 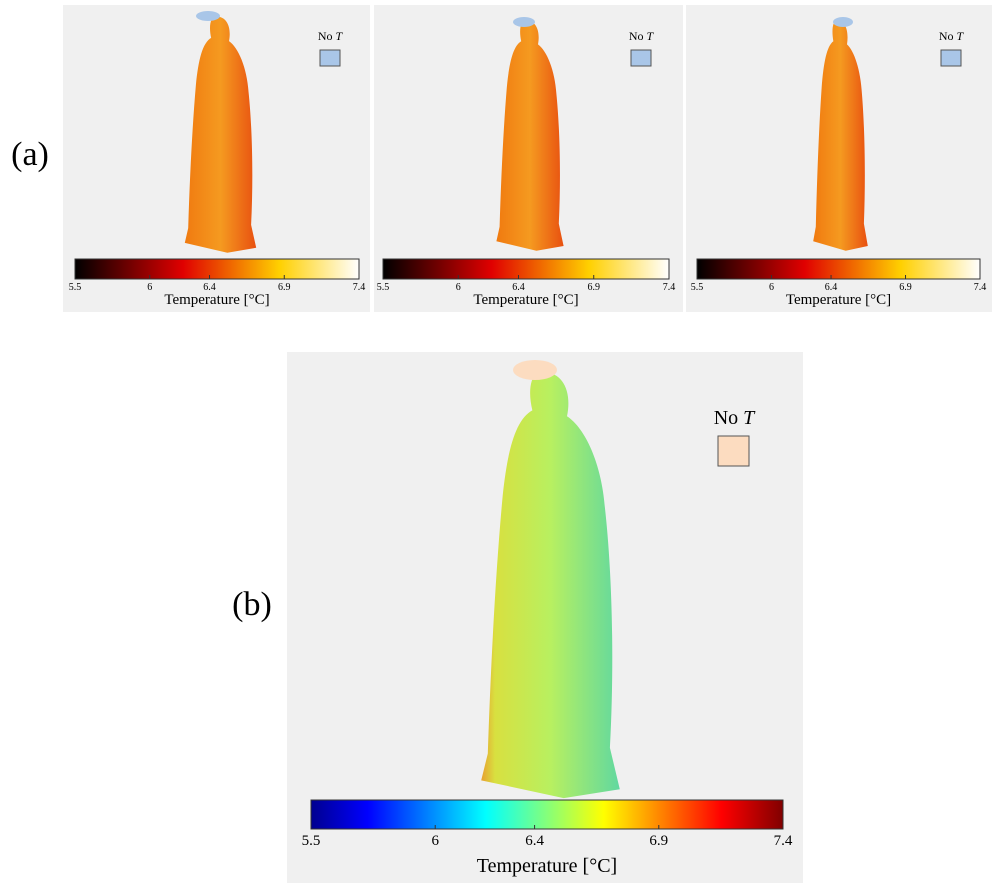 What do you see at coordinates (252, 604) in the screenshot?
I see `panel-label: (b)` at bounding box center [252, 604].